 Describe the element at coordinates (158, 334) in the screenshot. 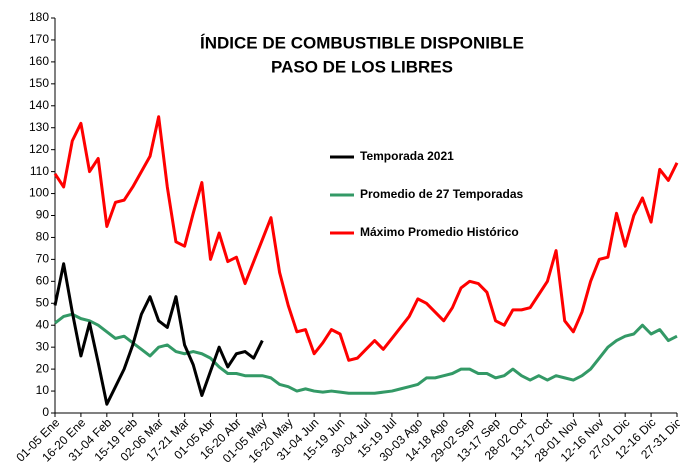

I see `series-line` at that location.